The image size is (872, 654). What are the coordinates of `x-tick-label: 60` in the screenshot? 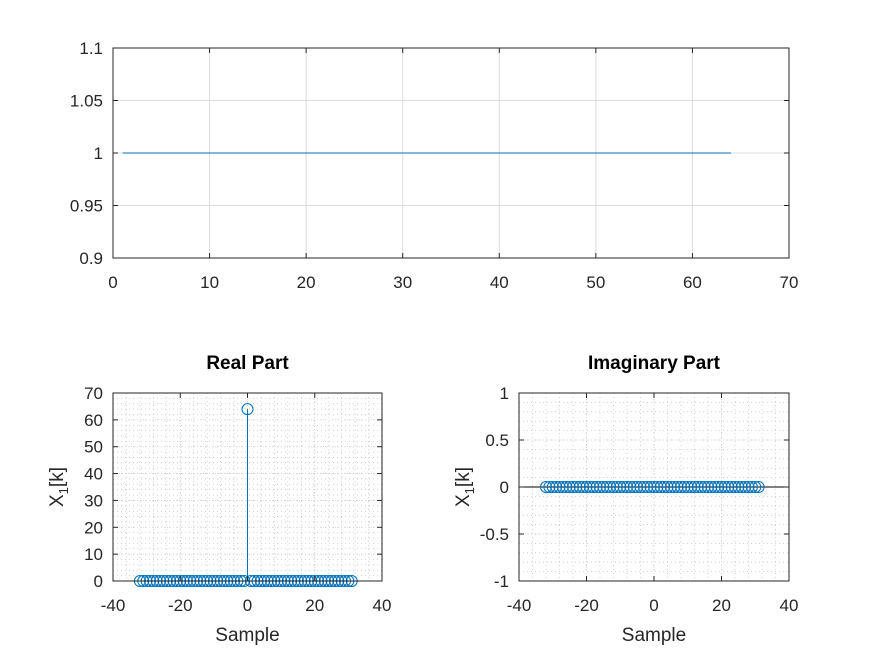 It's located at (692, 282).